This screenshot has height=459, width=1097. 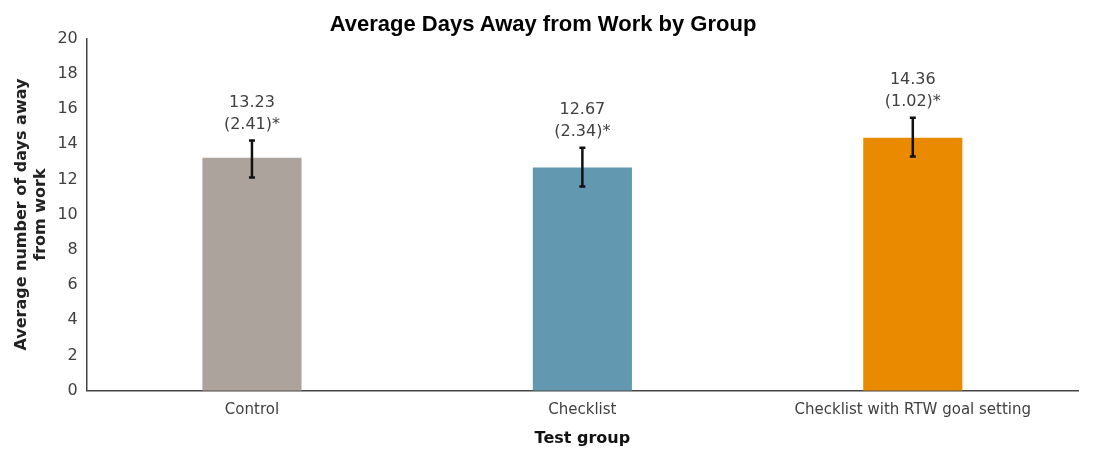 I want to click on y-tick-label: 2, so click(x=72, y=354).